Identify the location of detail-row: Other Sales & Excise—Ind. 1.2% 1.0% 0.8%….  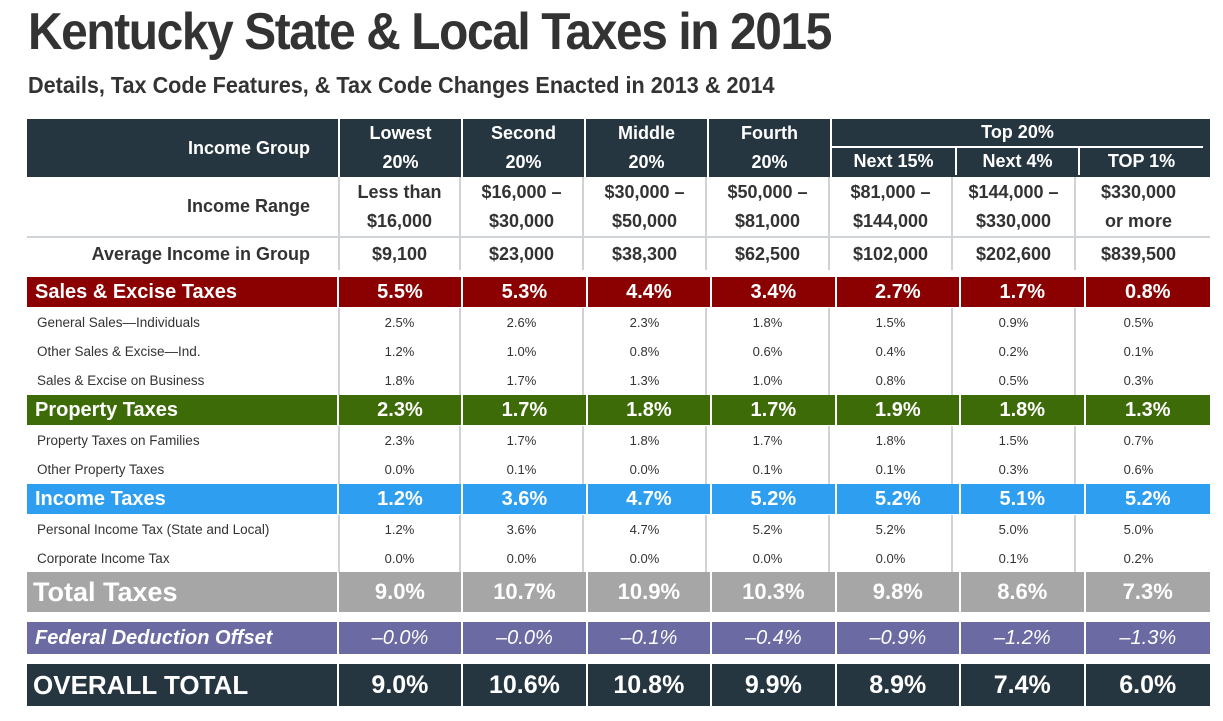
(618, 351).